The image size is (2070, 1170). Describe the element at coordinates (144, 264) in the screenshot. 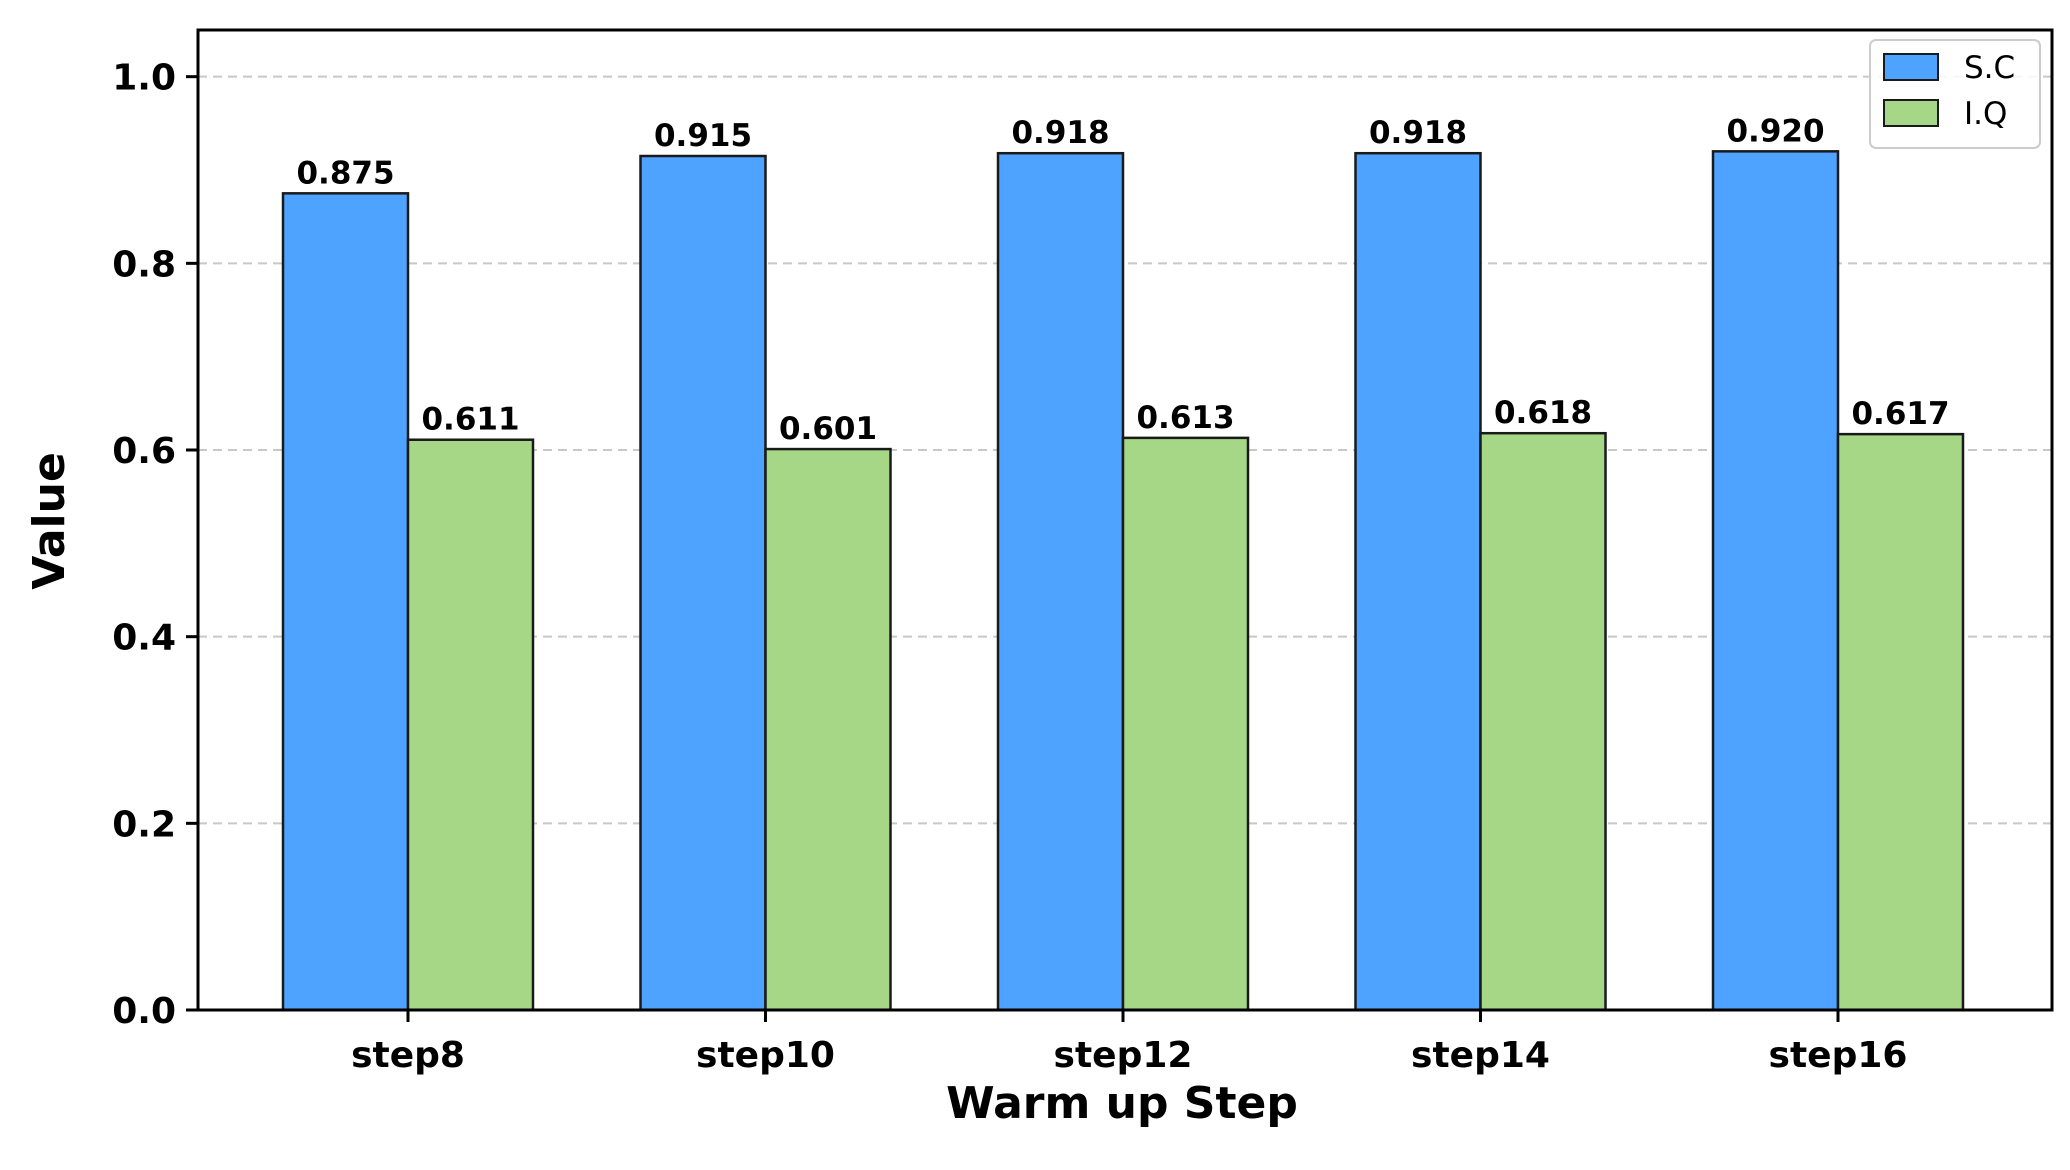

I see `y-tick-label: 0.8` at that location.